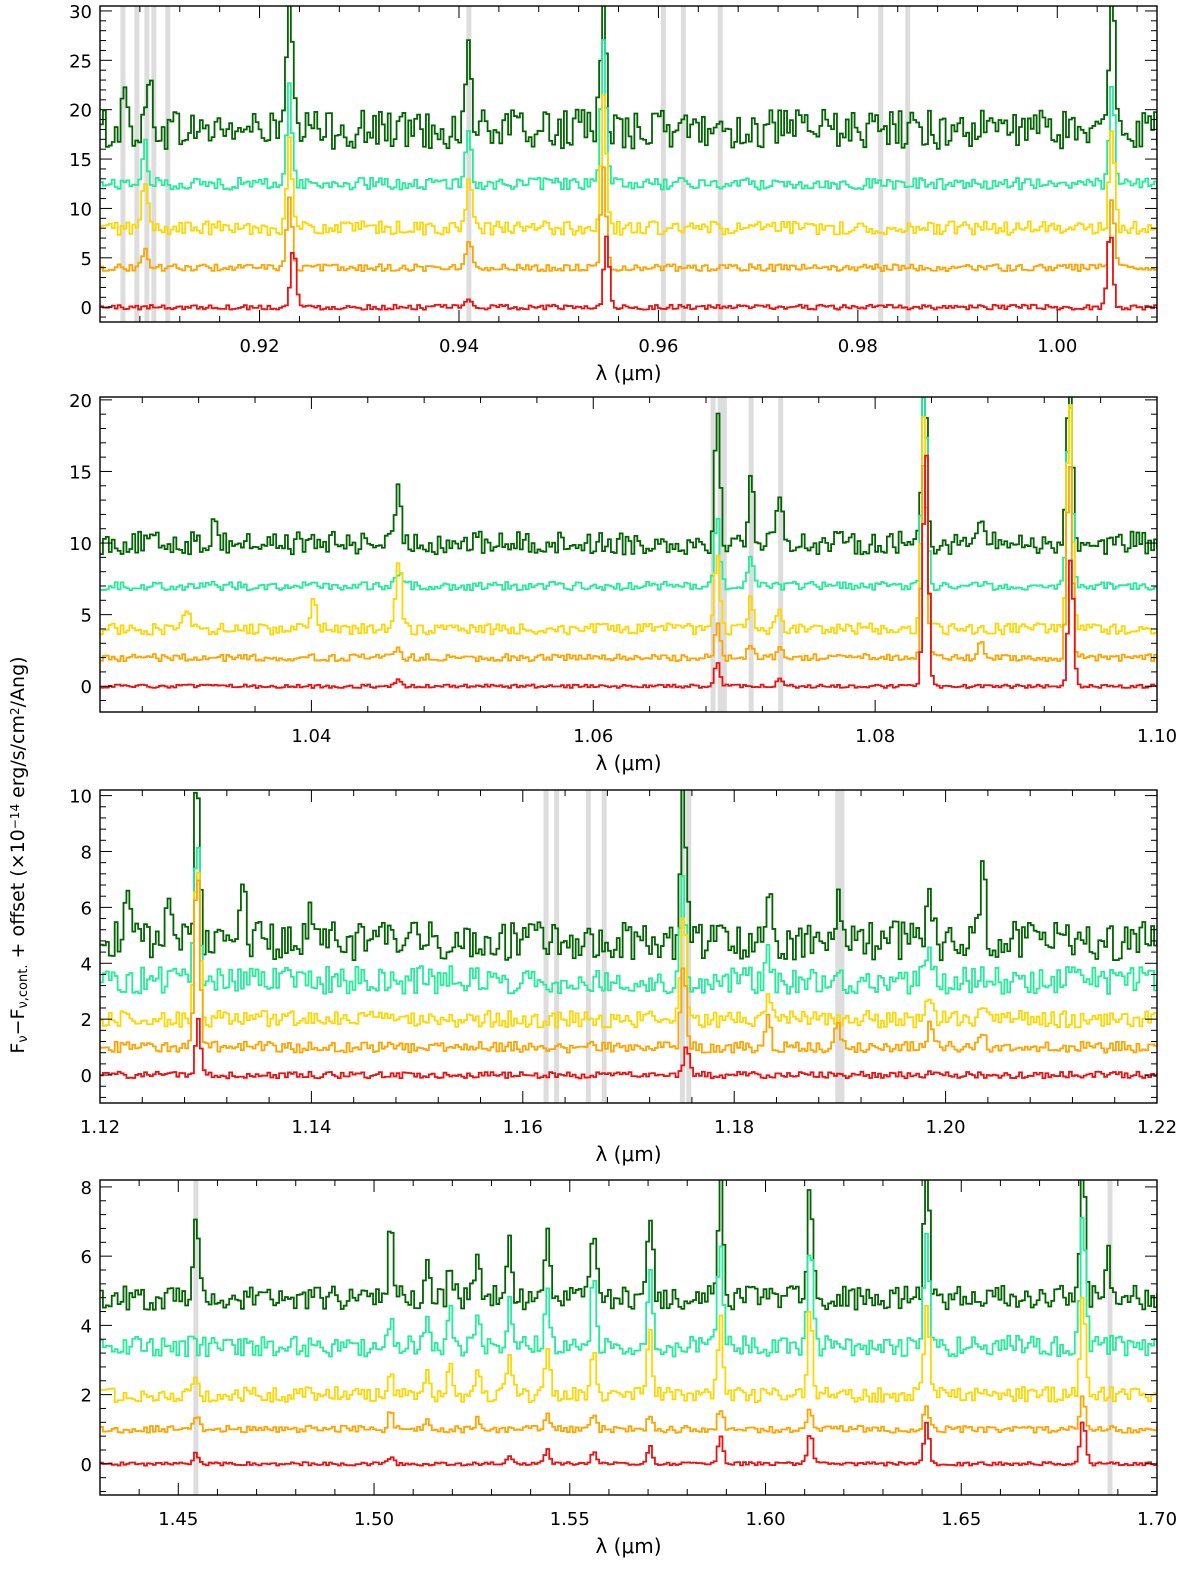 This screenshot has height=1591, width=1200. Describe the element at coordinates (1057, 346) in the screenshot. I see `x-tick-label: 1.00` at that location.